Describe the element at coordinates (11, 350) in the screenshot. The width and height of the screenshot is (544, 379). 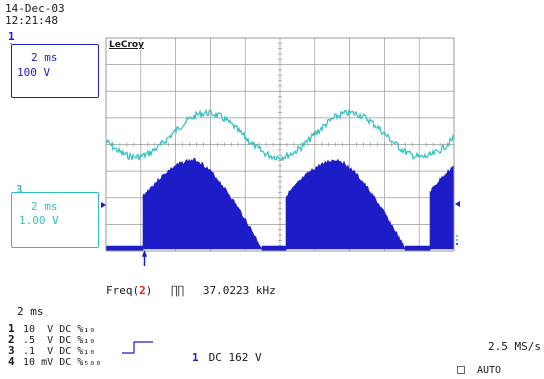
I see `channel-row-number: 3` at that location.